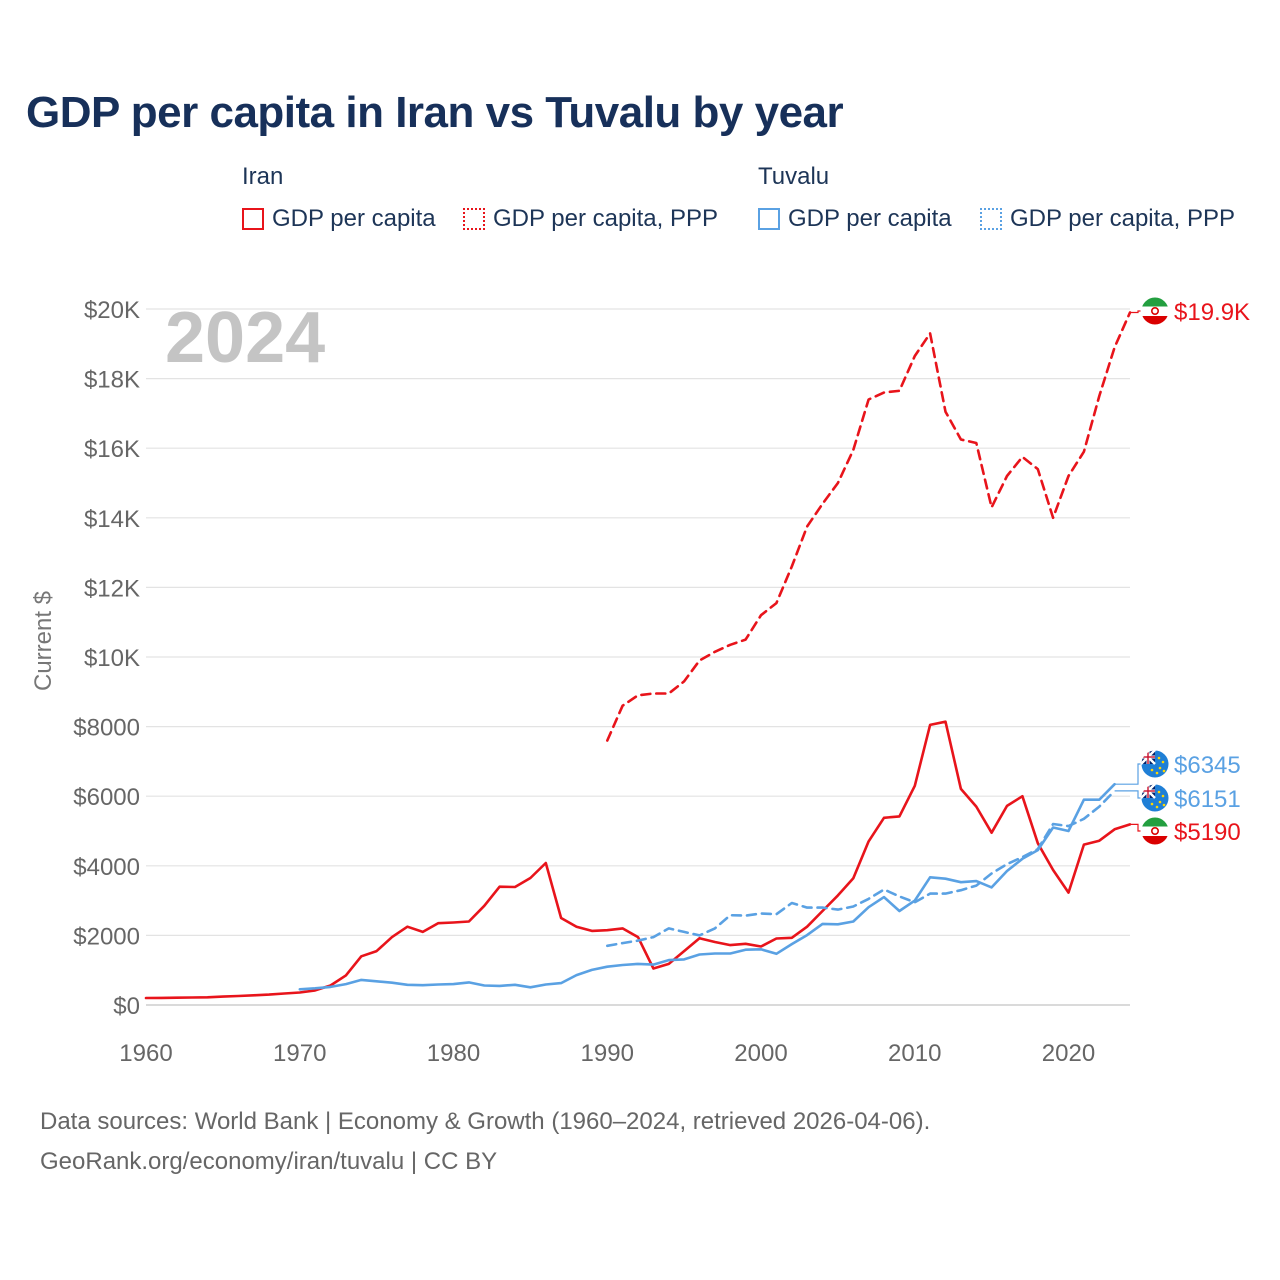 The image size is (1280, 1280). I want to click on y-tick-label: $20K, so click(112, 310).